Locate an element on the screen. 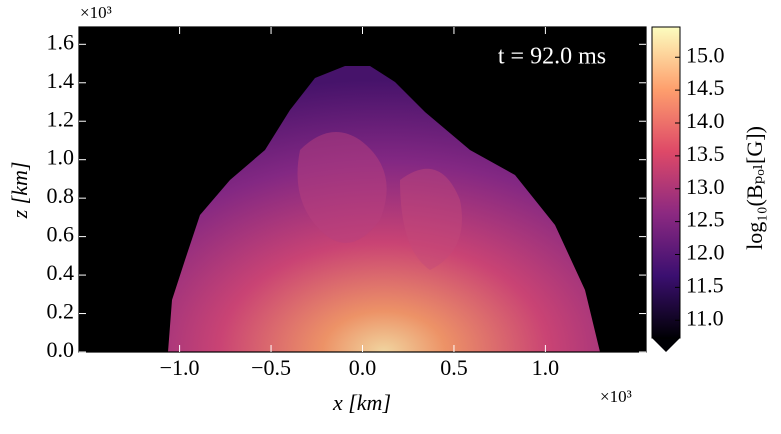 The width and height of the screenshot is (781, 434). colorbar-tick-label: 13.0 is located at coordinates (705, 186).